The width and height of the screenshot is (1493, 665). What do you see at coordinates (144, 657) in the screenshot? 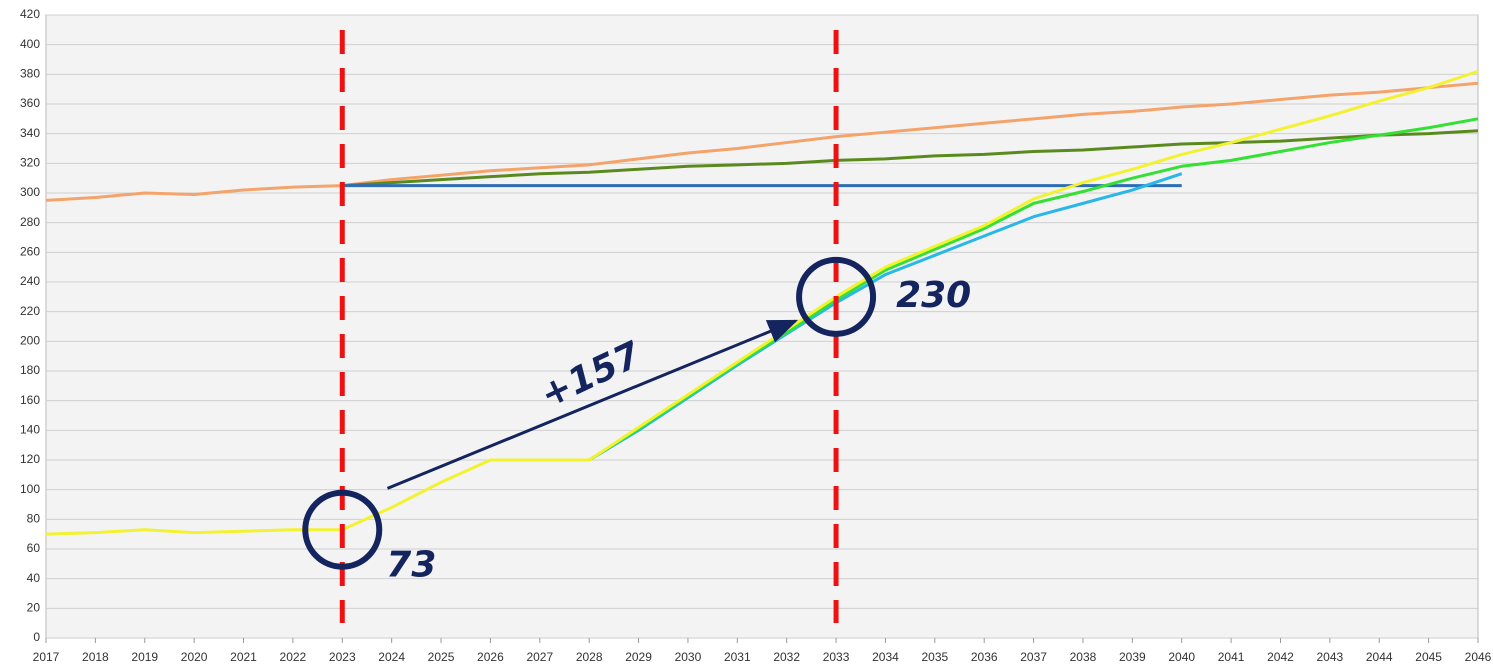
I see `x-tick-label: 2019` at bounding box center [144, 657].